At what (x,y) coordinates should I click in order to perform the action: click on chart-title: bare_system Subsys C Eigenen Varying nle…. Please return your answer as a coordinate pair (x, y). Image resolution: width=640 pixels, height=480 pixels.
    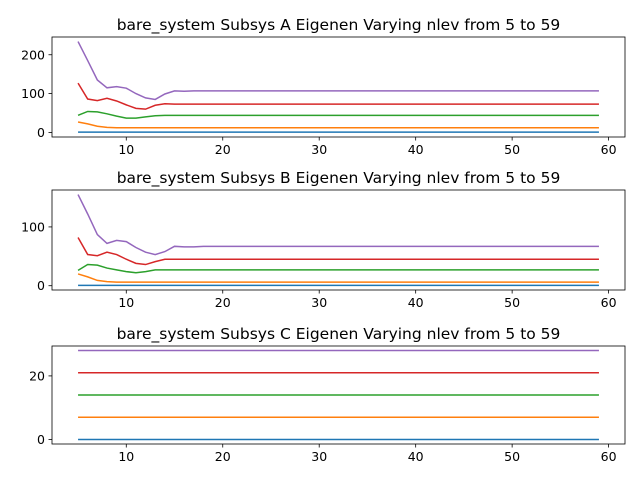
    Looking at the image, I should click on (339, 334).